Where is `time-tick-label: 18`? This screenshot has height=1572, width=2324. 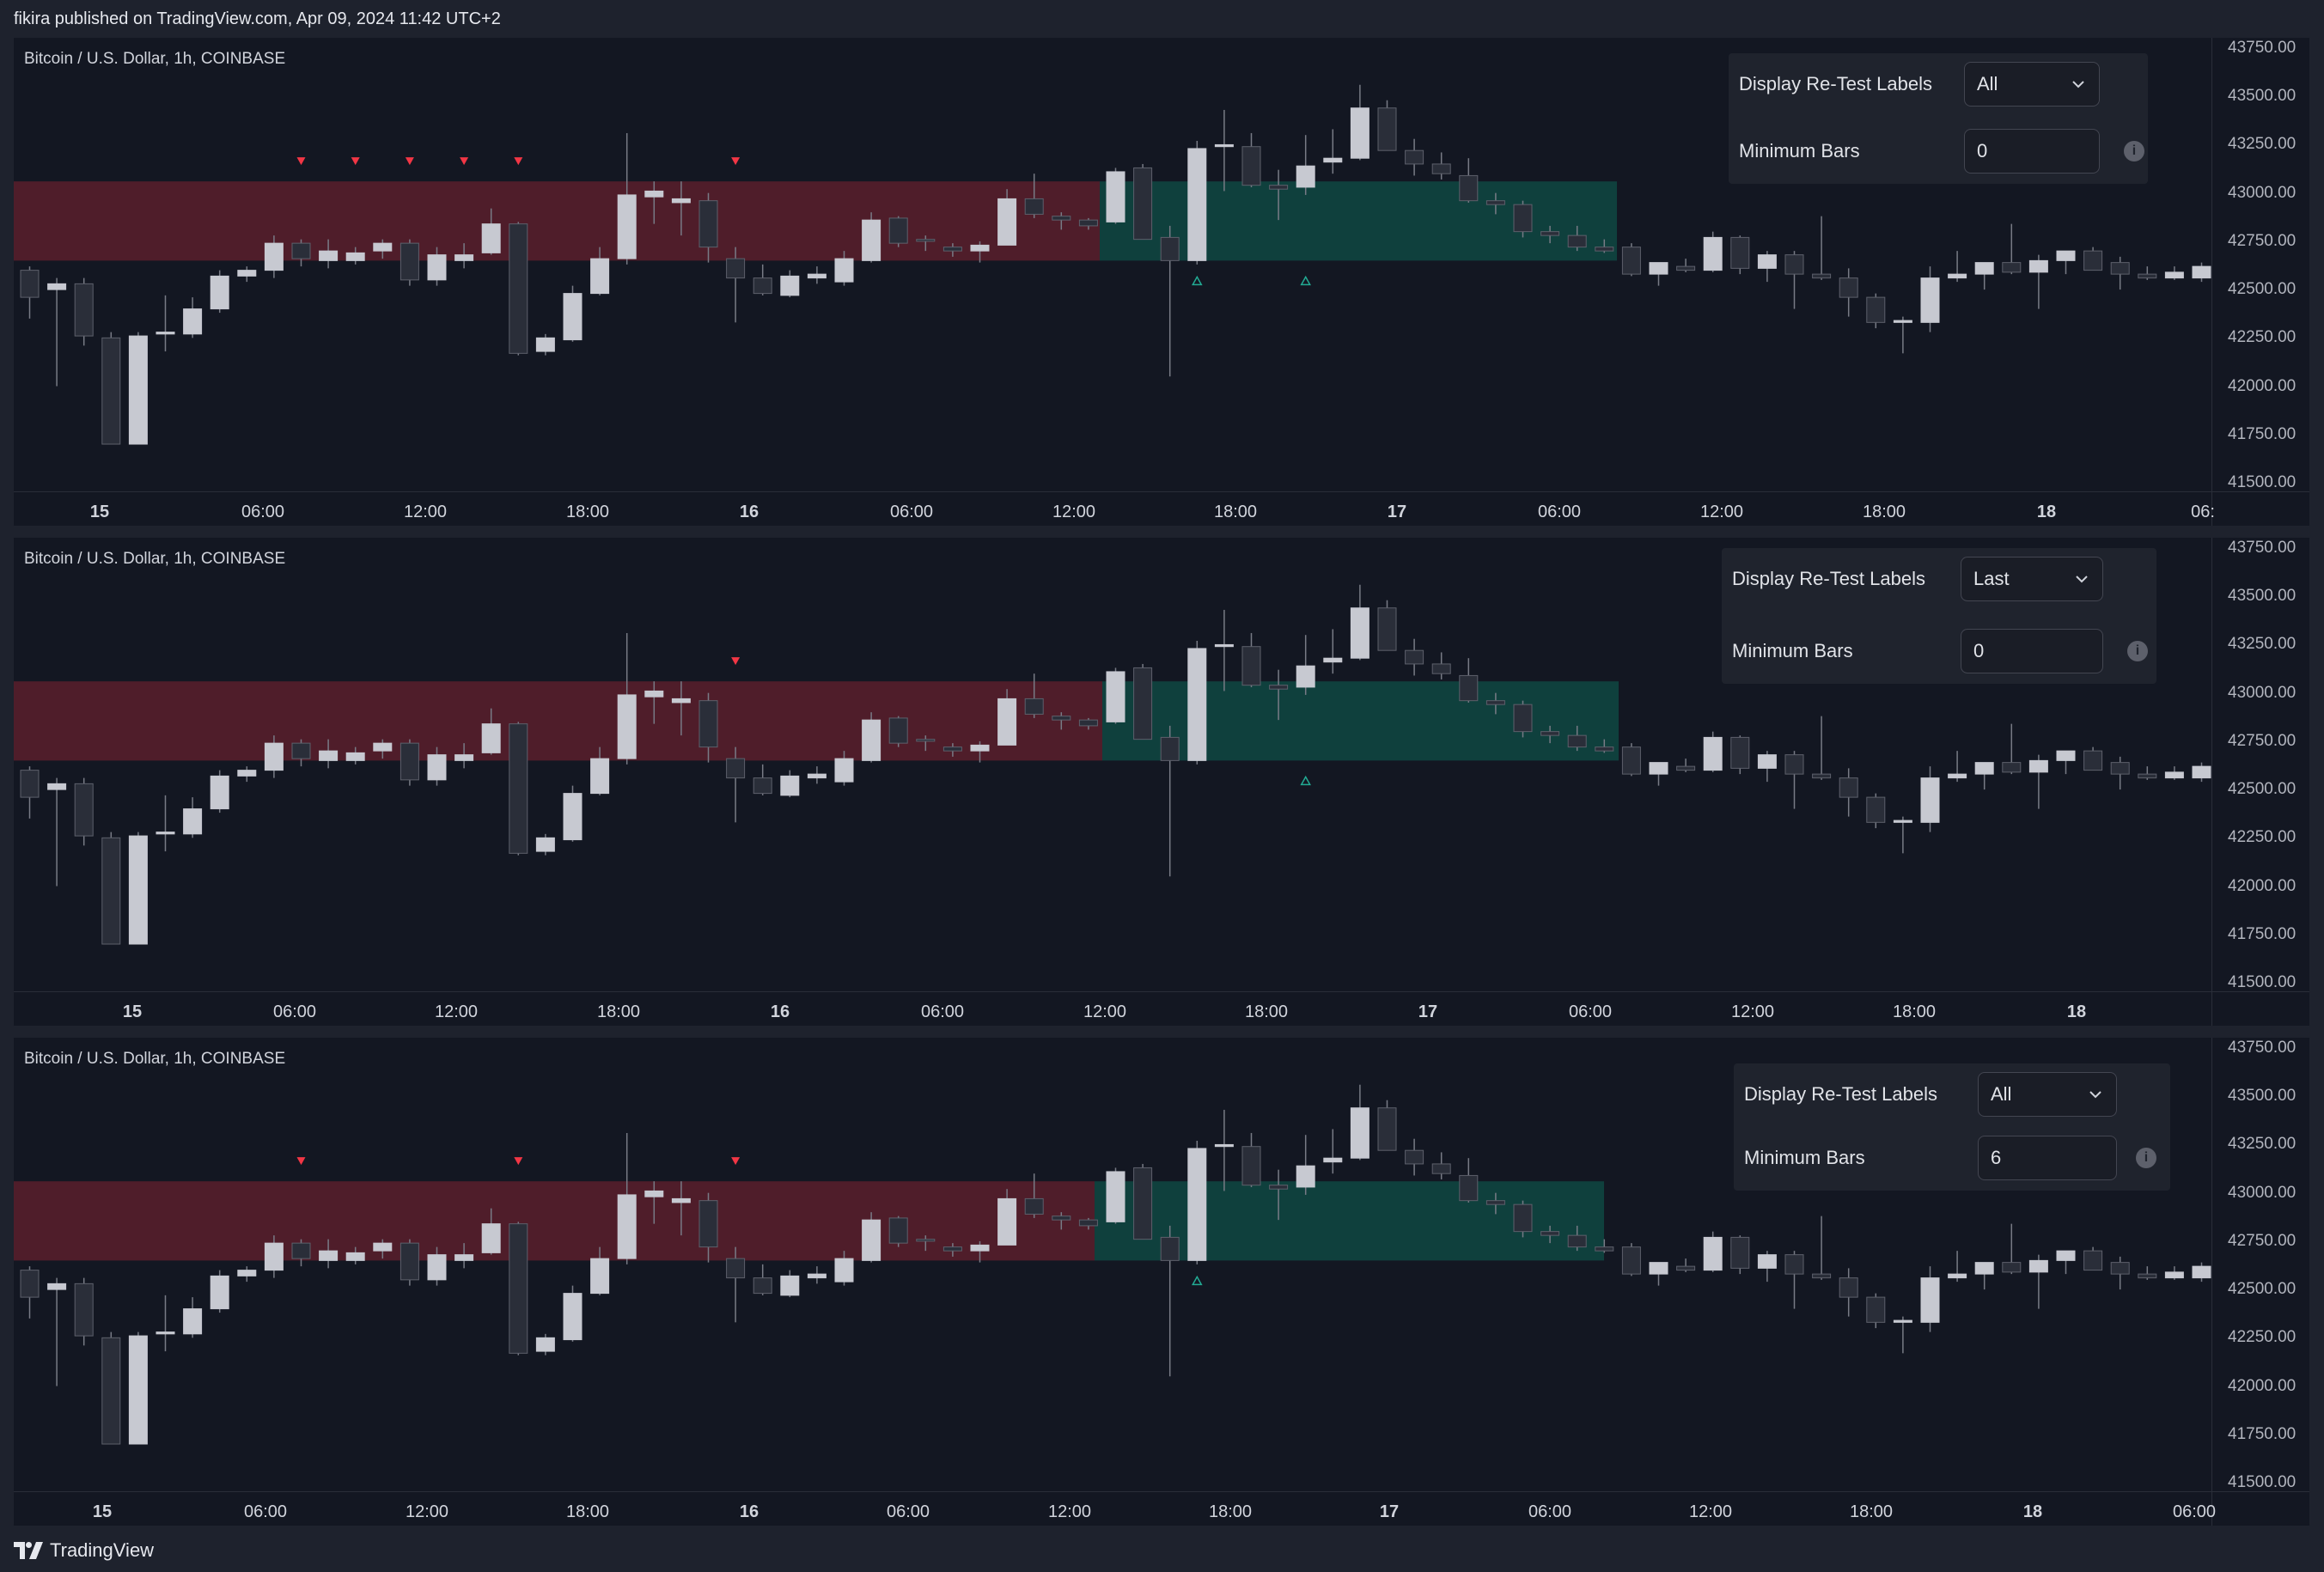 time-tick-label: 18 is located at coordinates (2032, 1511).